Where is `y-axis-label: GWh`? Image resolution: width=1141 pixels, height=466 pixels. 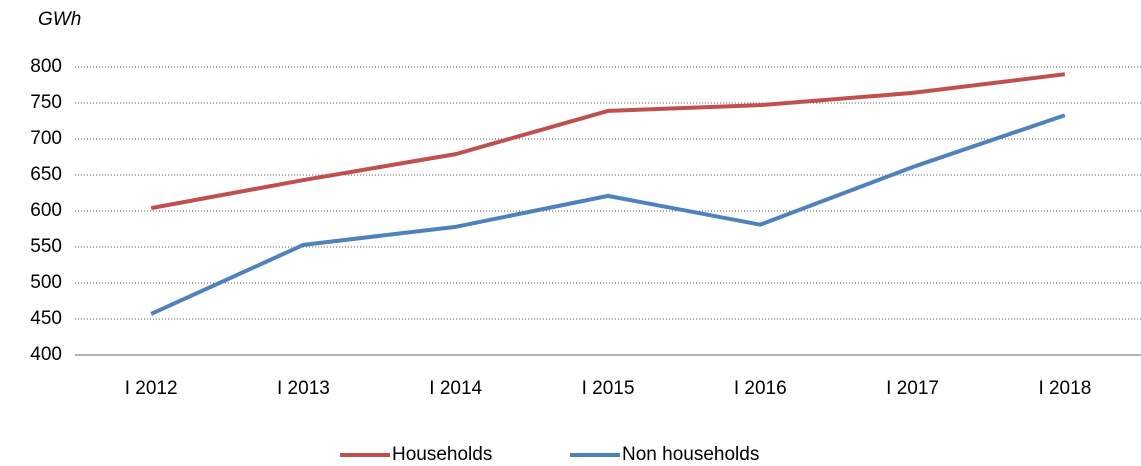
y-axis-label: GWh is located at coordinates (59, 19).